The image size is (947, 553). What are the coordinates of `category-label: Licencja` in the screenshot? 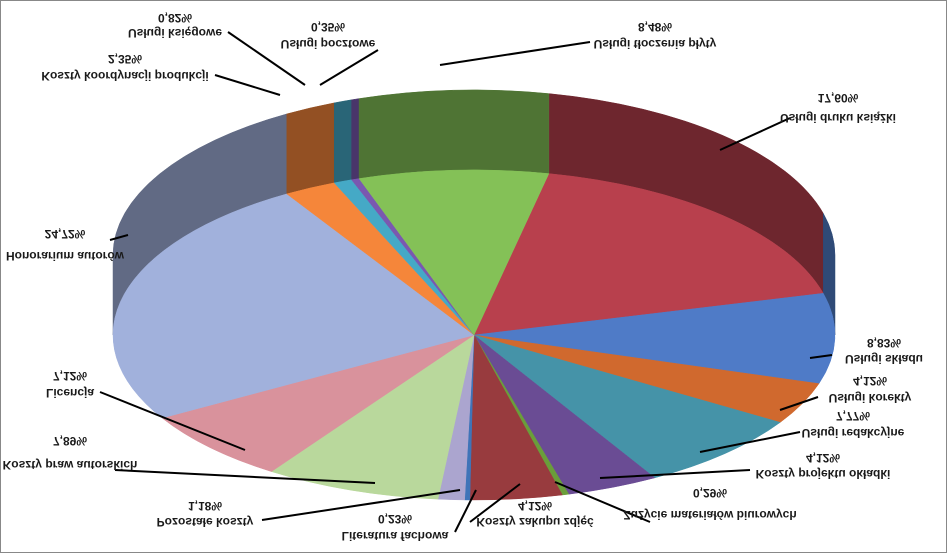 It's located at (70, 393).